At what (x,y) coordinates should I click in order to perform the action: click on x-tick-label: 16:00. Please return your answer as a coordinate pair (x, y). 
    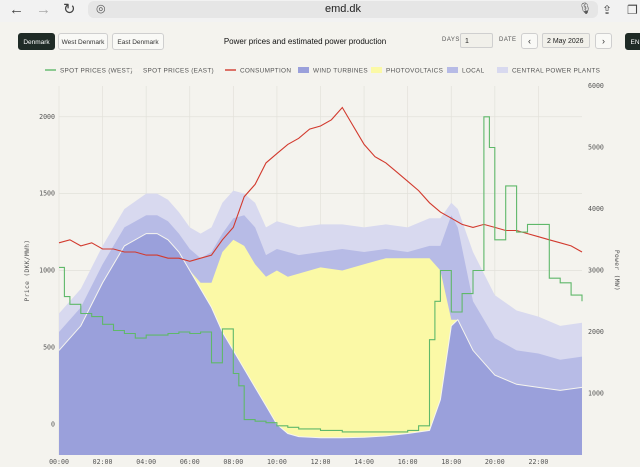
    Looking at the image, I should click on (408, 462).